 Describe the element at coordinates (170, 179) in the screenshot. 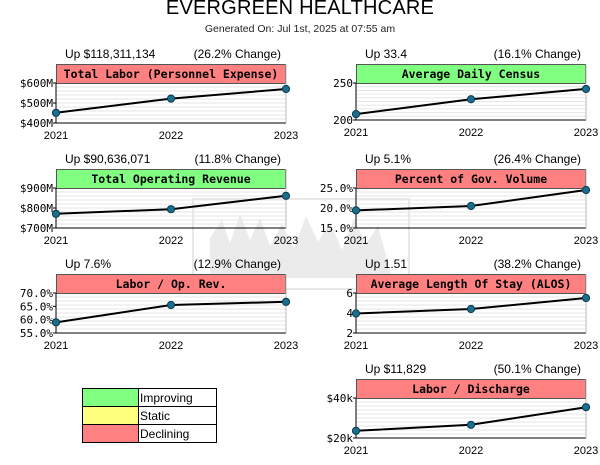

I see `chart-title: Total Operating Revenue` at that location.